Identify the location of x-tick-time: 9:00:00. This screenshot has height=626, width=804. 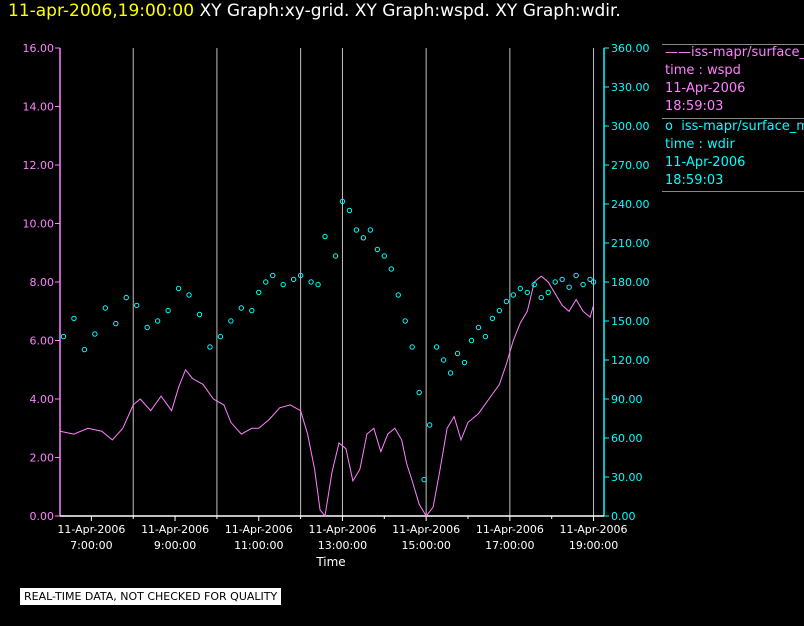
(175, 545).